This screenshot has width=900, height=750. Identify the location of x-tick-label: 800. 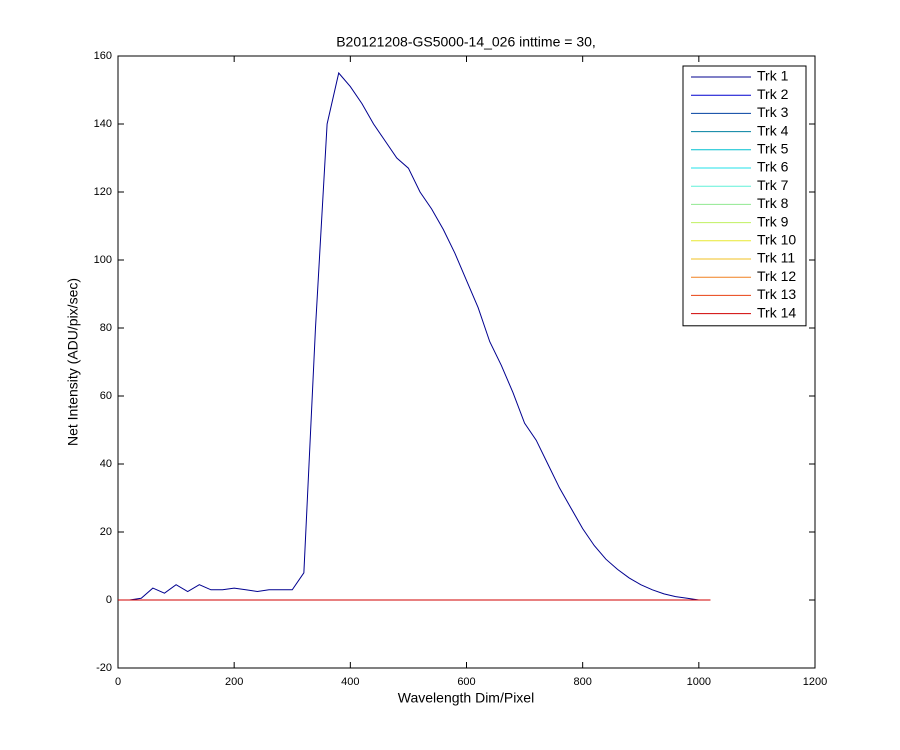
(582, 682).